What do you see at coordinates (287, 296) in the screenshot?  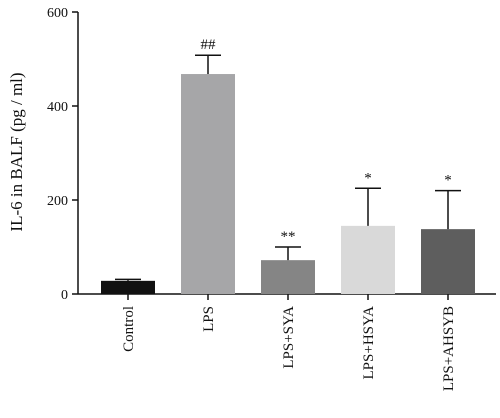 I see `x-axis` at bounding box center [287, 296].